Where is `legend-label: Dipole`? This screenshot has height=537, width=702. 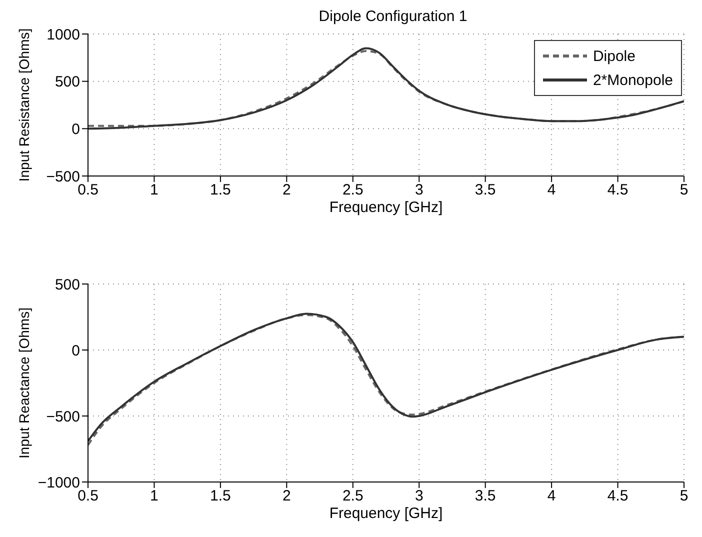 legend-label: Dipole is located at coordinates (614, 56).